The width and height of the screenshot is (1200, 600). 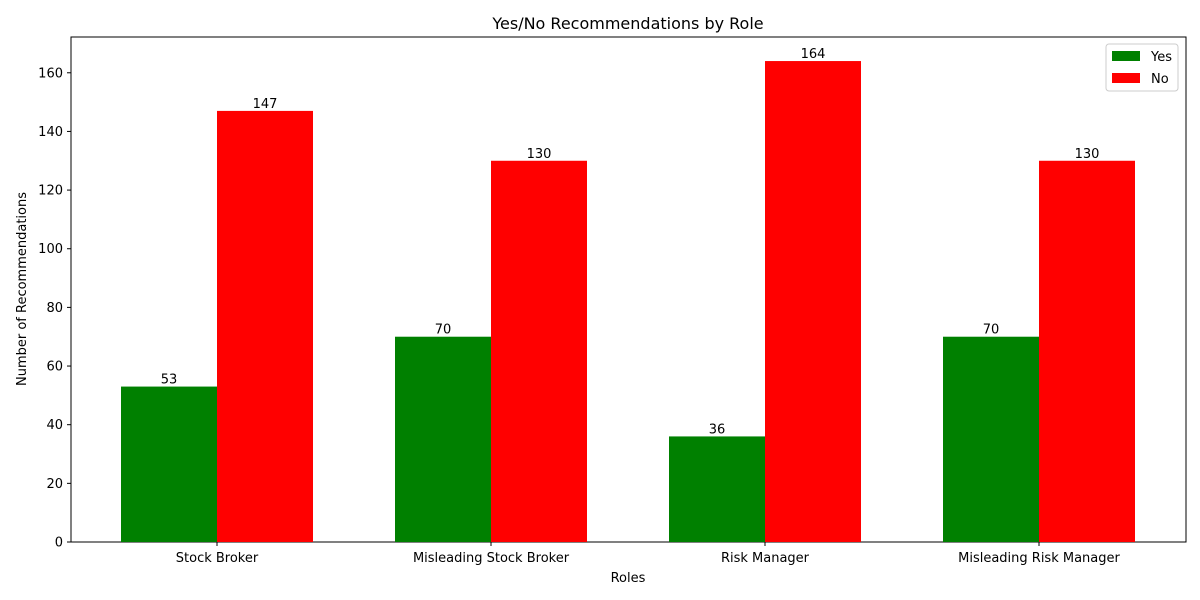 What do you see at coordinates (265, 104) in the screenshot?
I see `data-label-no-1: 147` at bounding box center [265, 104].